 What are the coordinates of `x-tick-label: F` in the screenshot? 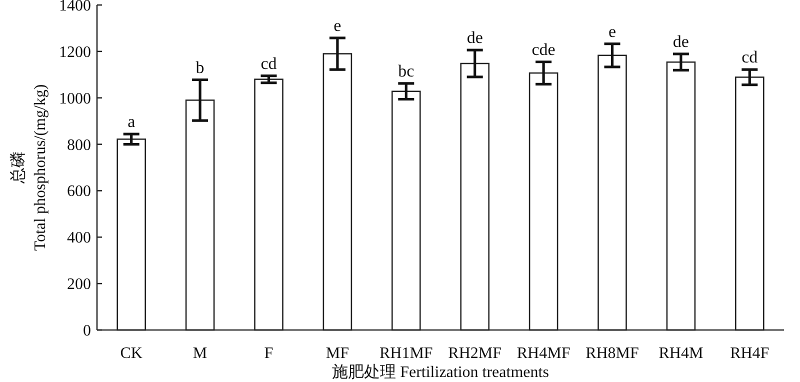 It's located at (269, 353).